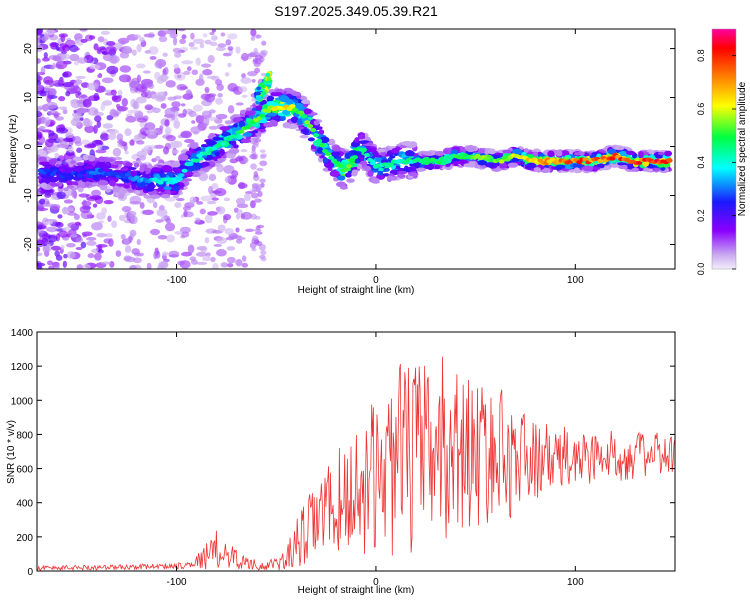 The height and width of the screenshot is (605, 750). Describe the element at coordinates (28, 146) in the screenshot. I see `spectrogram-y-tick-label: 0` at that location.